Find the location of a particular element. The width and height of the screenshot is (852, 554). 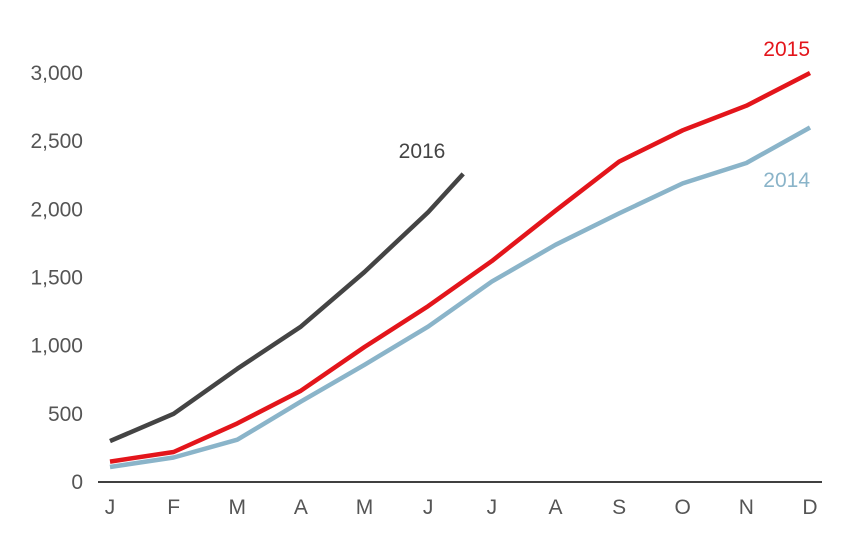

x-tick-label: F is located at coordinates (173, 507).